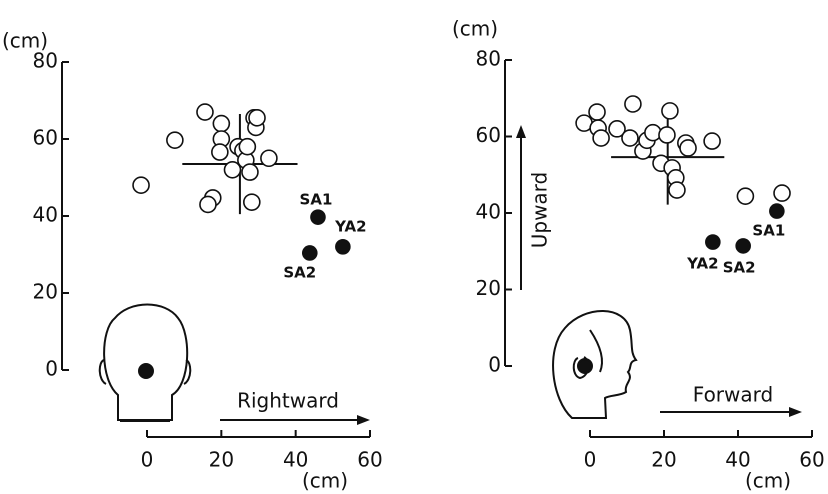 The height and width of the screenshot is (494, 828). I want to click on head-rear-icon, so click(145, 362).